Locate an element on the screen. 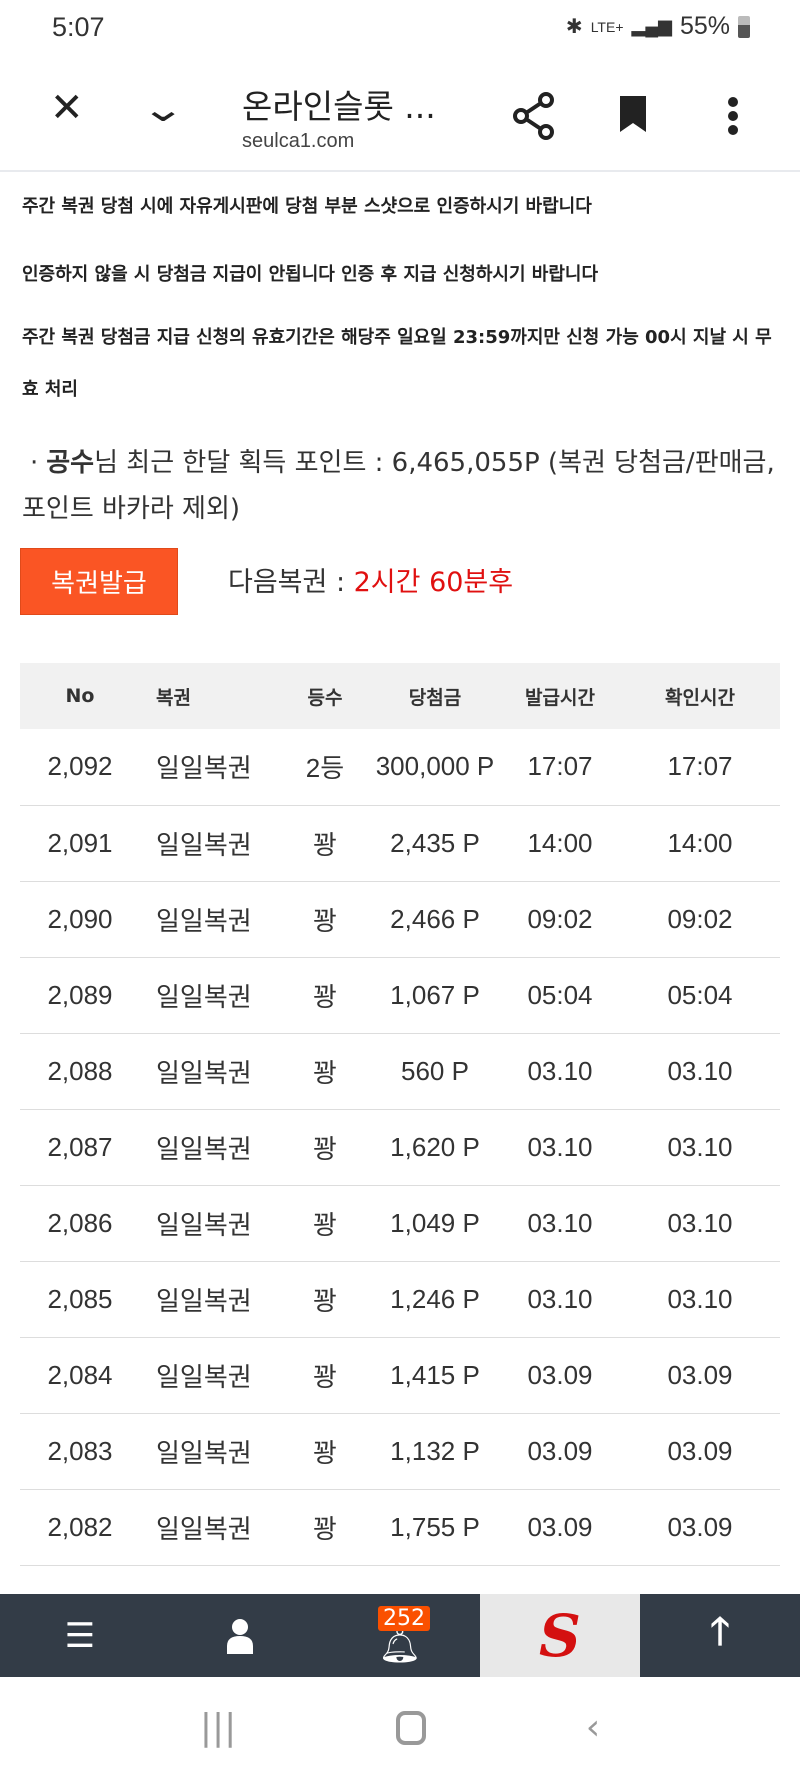 This screenshot has height=1778, width=800. page-url: seulca1.com is located at coordinates (298, 141).